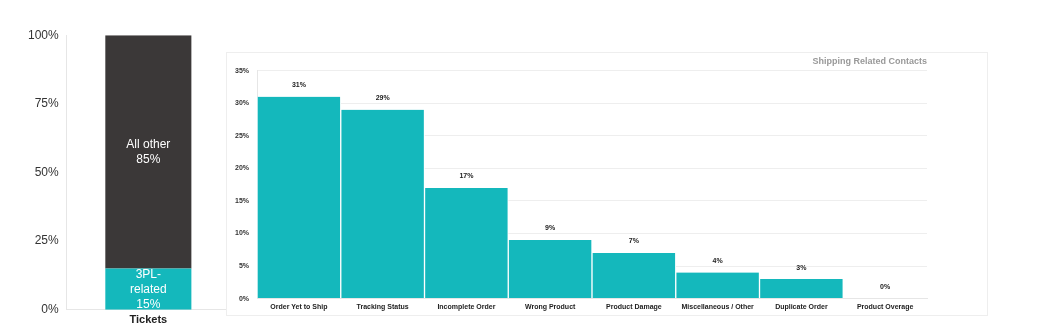 The height and width of the screenshot is (331, 1045). What do you see at coordinates (47, 171) in the screenshot?
I see `y-tick-label: 50%` at bounding box center [47, 171].